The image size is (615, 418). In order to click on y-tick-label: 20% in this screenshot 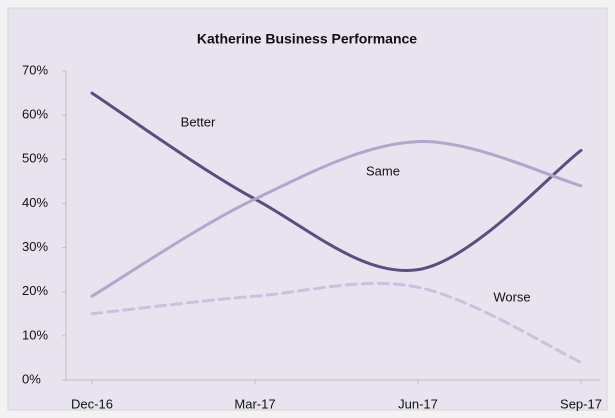, I will do `click(35, 290)`.